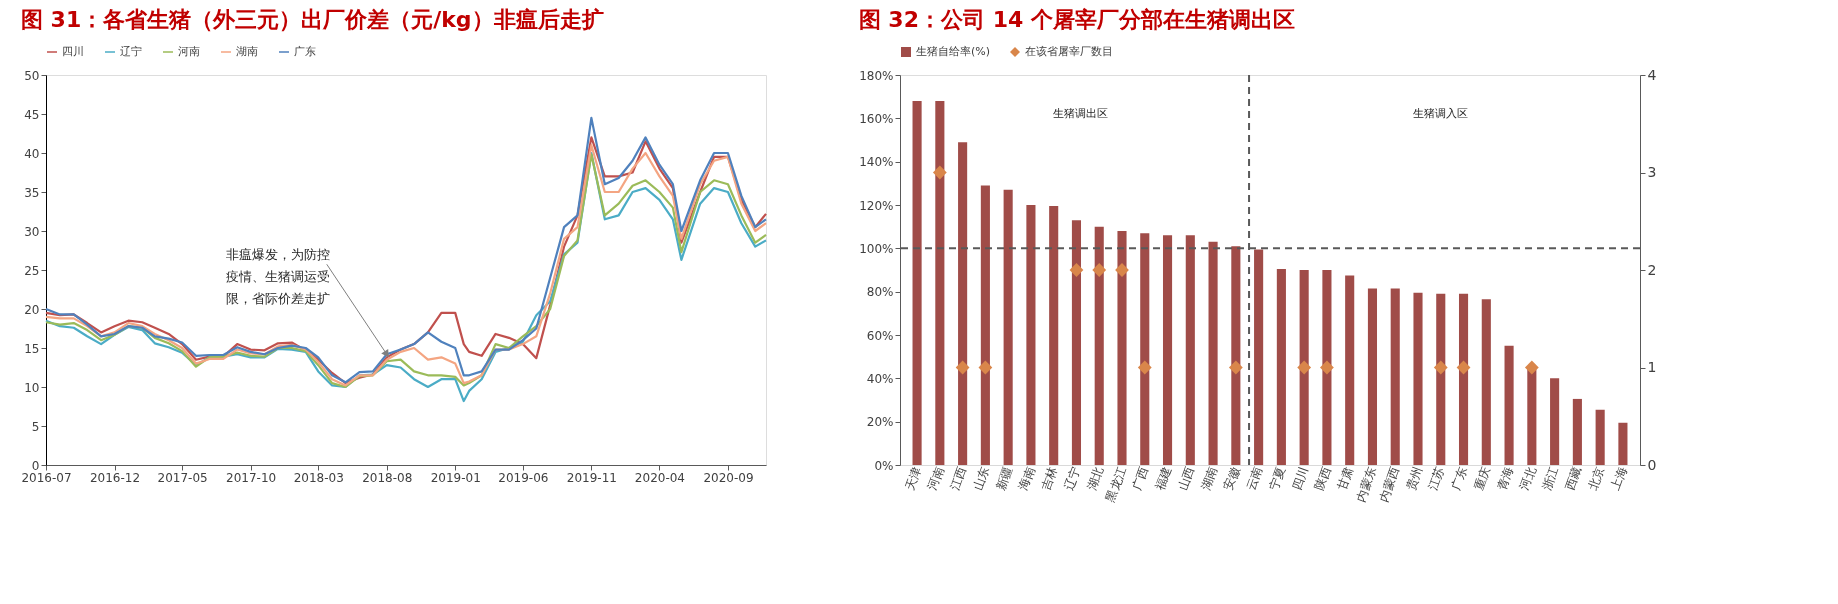 Image resolution: width=1838 pixels, height=604 pixels. Describe the element at coordinates (880, 335) in the screenshot. I see `y-tick-label: 60%` at that location.